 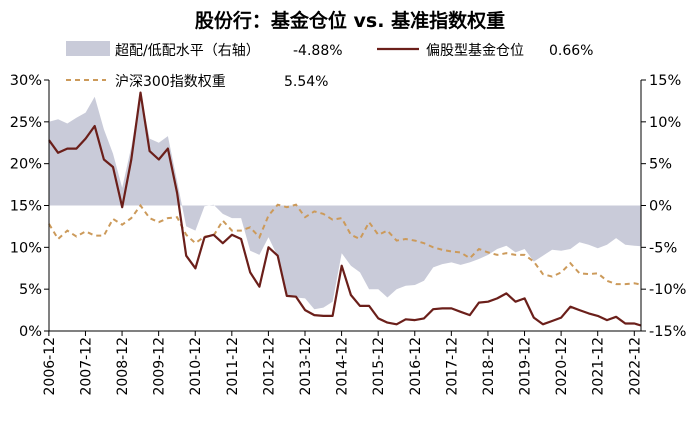 What do you see at coordinates (599, 366) in the screenshot?
I see `x-tick-label: 2021-12` at bounding box center [599, 366].